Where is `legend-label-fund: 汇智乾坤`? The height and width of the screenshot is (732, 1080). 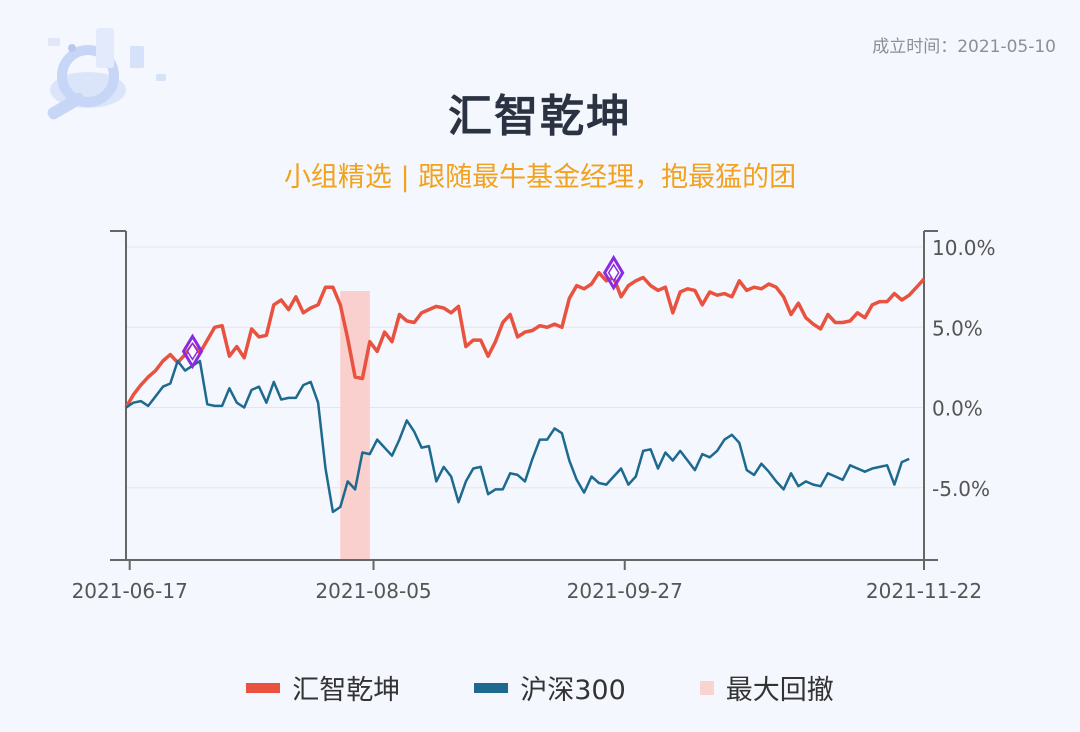
legend-label-fund: 汇智乾坤 is located at coordinates (346, 690).